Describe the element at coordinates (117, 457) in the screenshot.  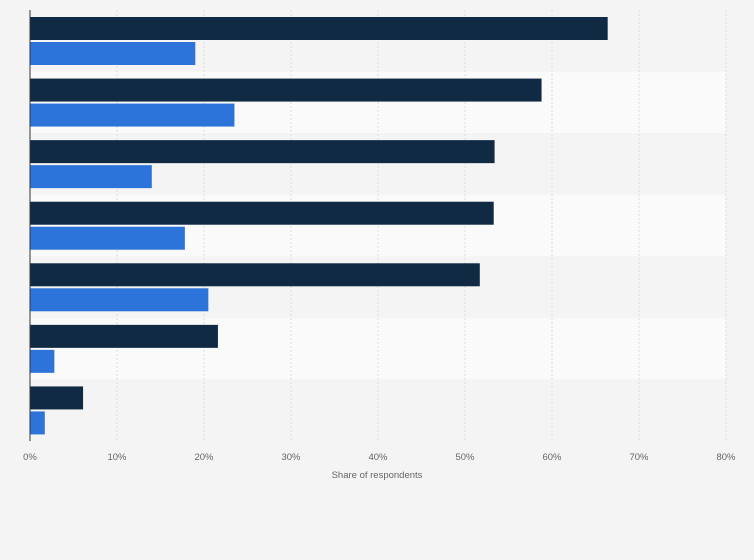
I see `x-tick-label: 10%` at that location.